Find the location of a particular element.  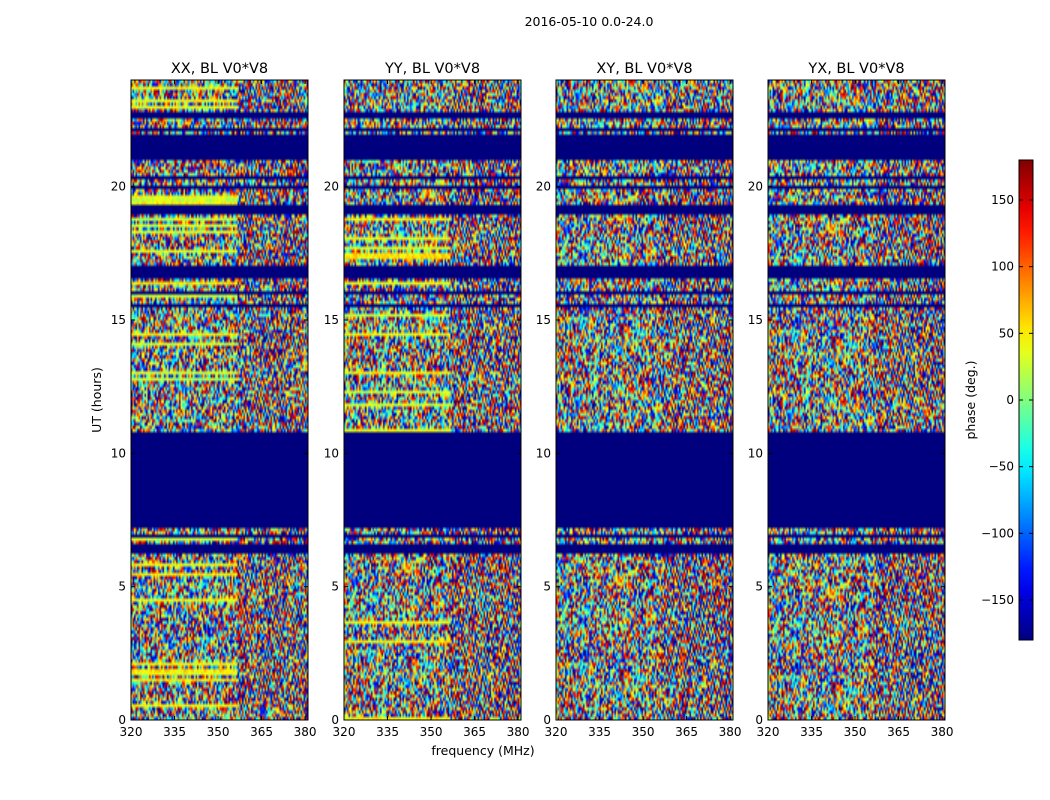

phase-heatmap-yx is located at coordinates (856, 400).